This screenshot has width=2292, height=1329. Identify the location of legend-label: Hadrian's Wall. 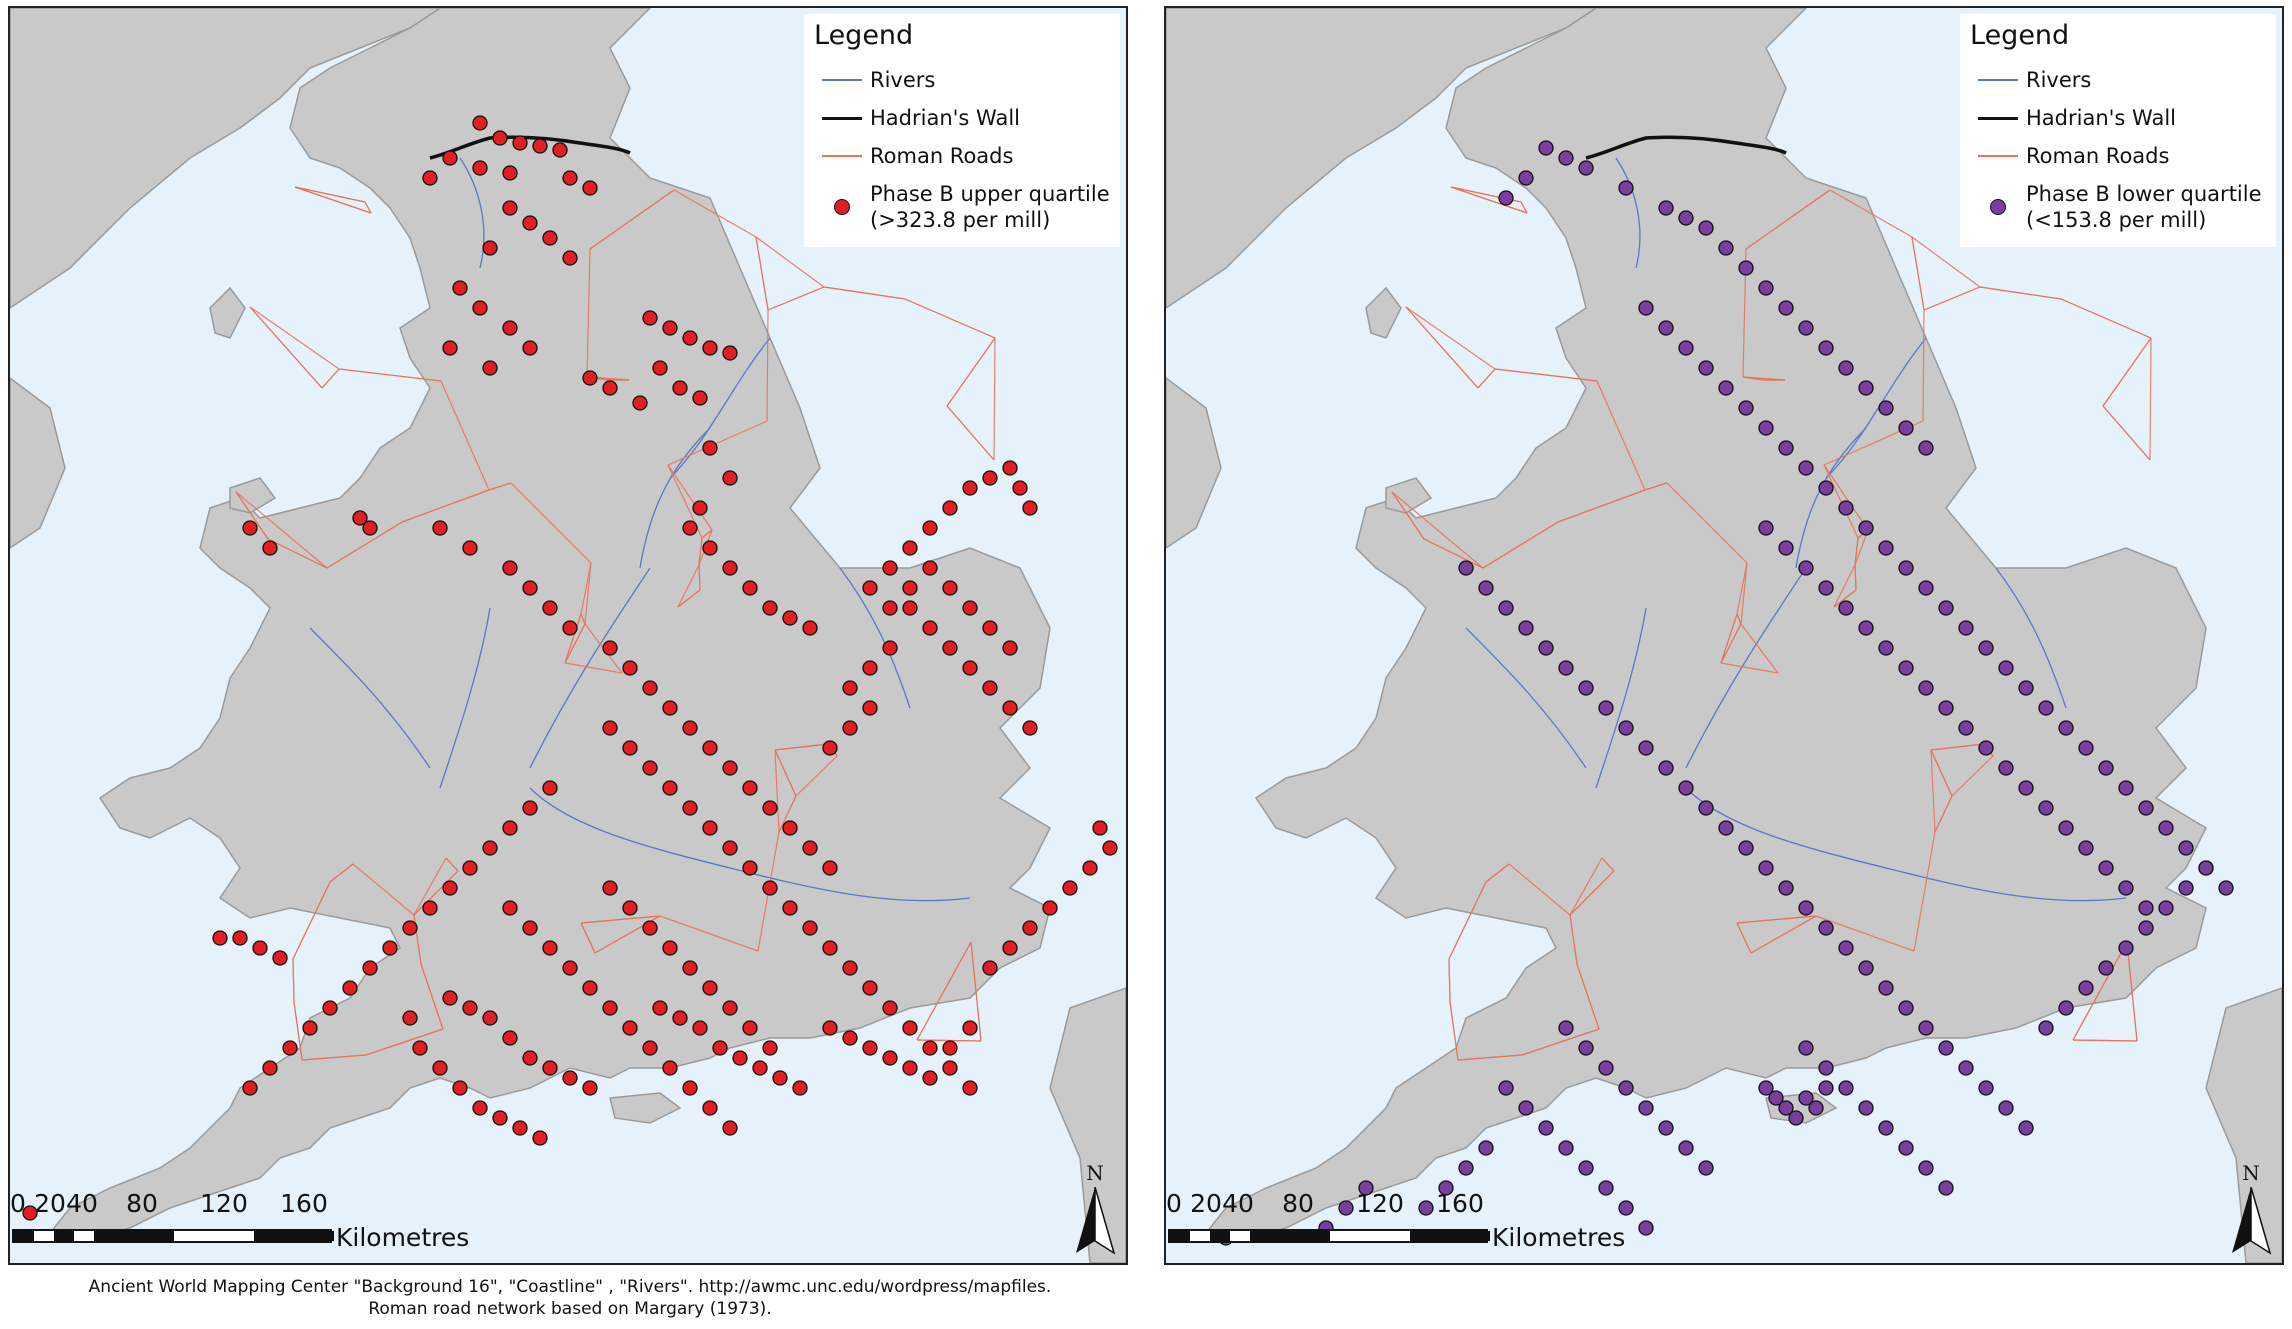
(2101, 117).